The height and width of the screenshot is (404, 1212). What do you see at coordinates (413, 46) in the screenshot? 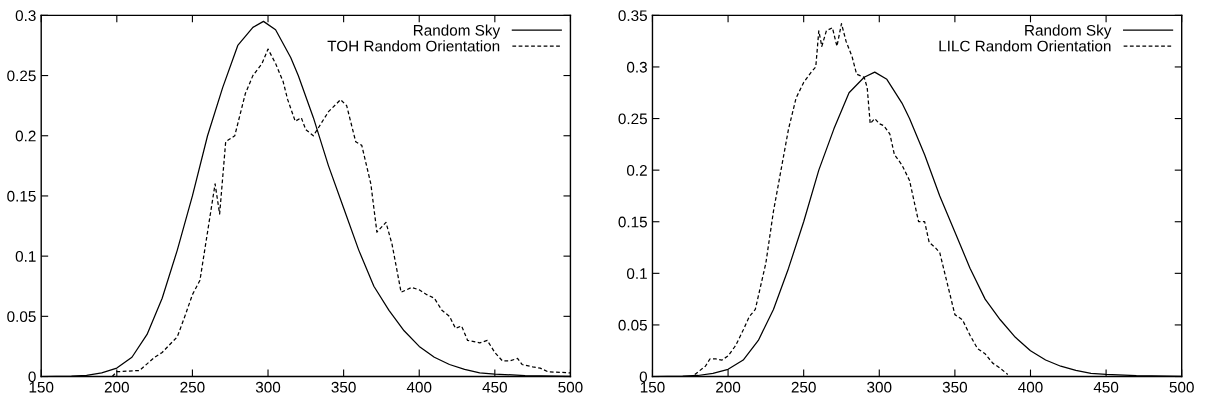
I see `legend-label: TOH Random Orientation` at bounding box center [413, 46].